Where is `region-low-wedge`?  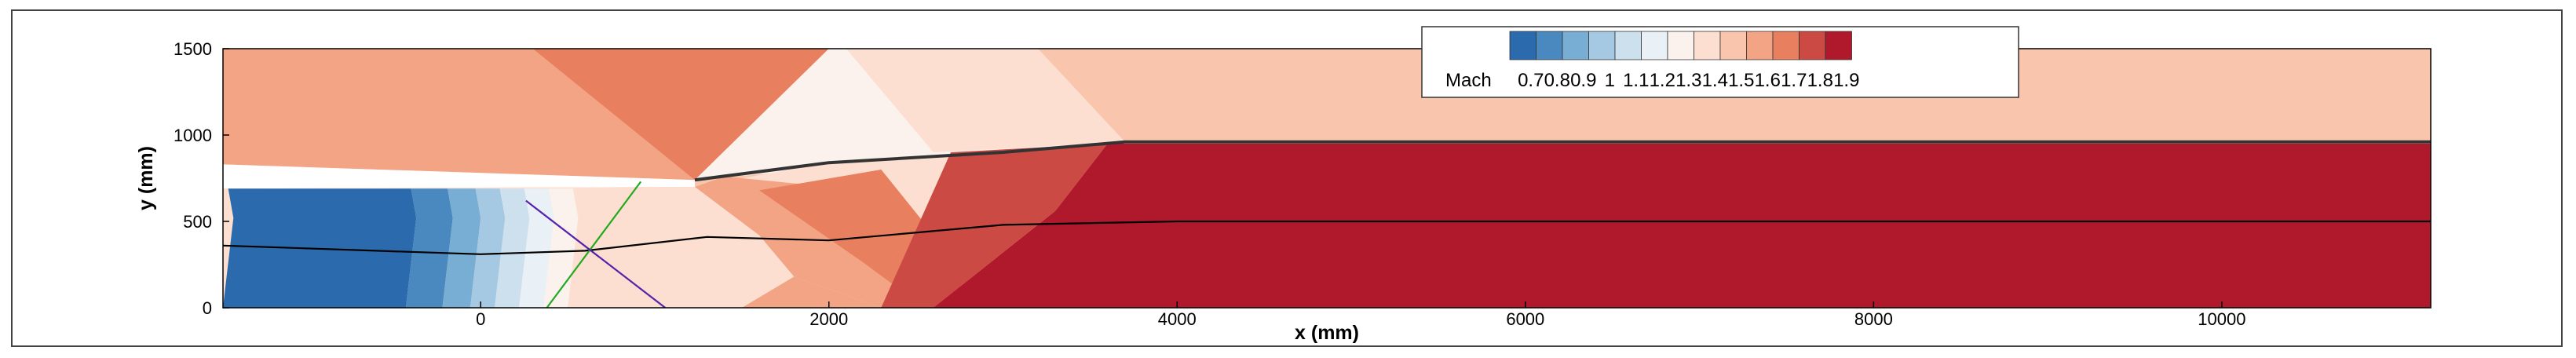
region-low-wedge is located at coordinates (812, 292).